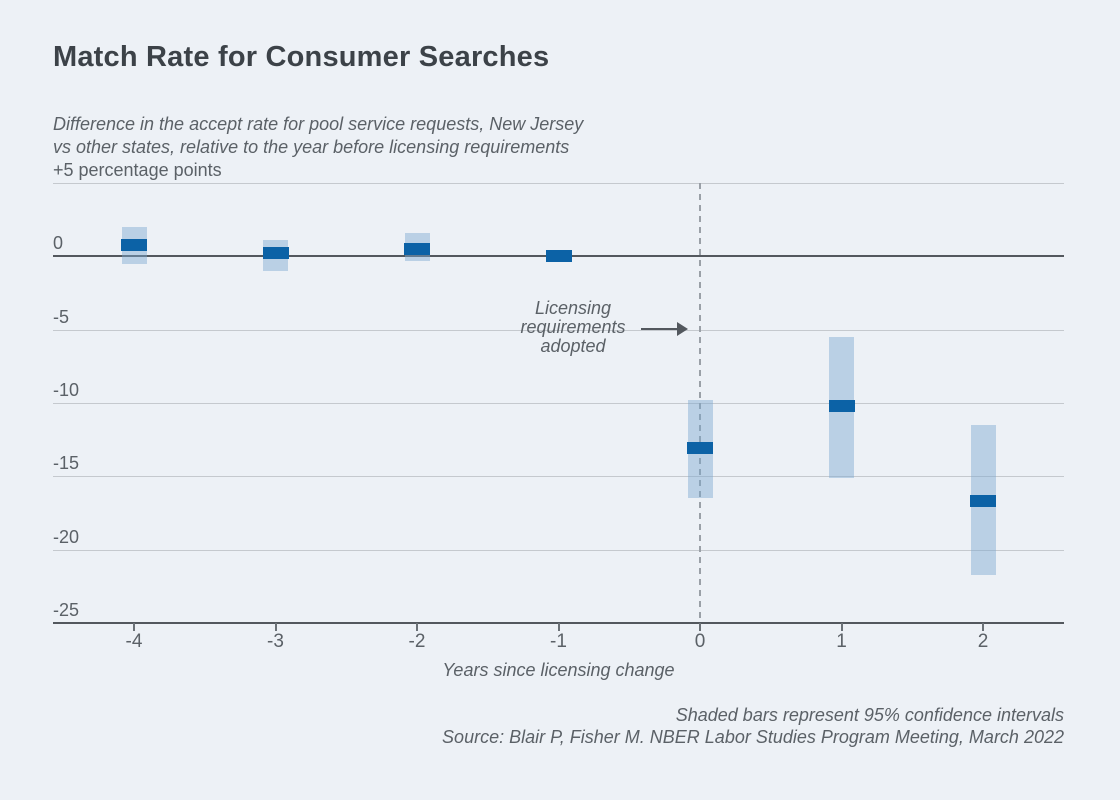  What do you see at coordinates (841, 641) in the screenshot?
I see `x-tick-label: 1` at bounding box center [841, 641].